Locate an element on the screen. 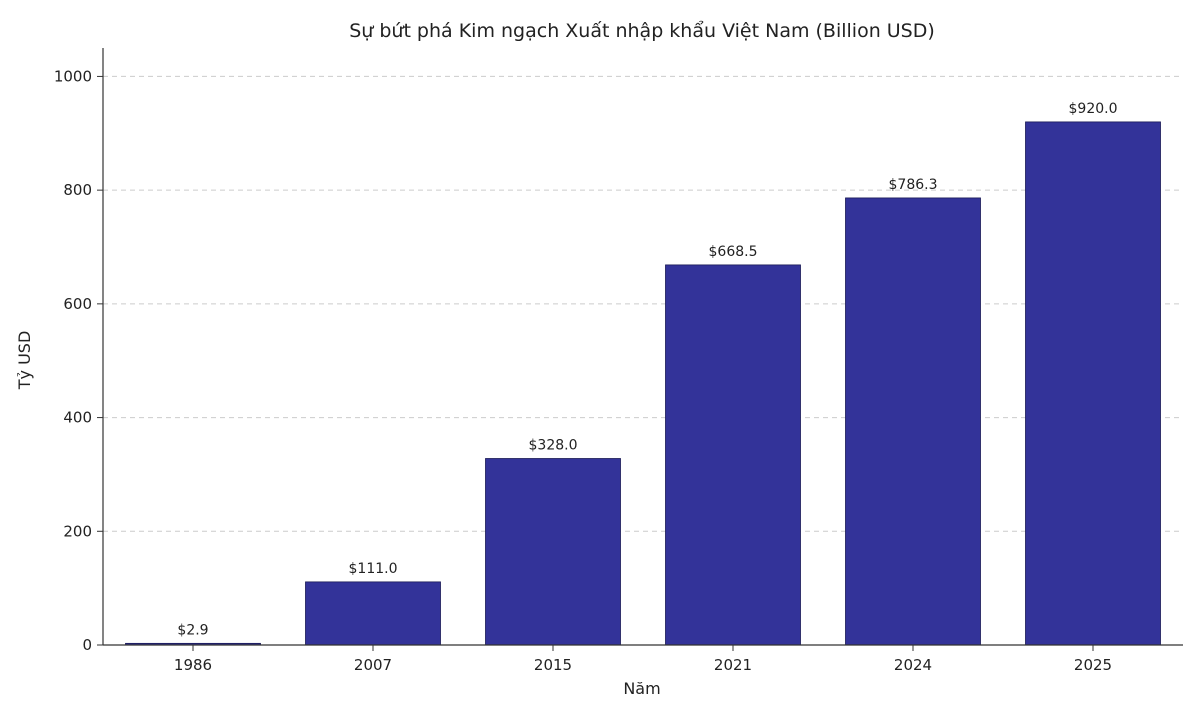  x-tick-label: 2021 is located at coordinates (733, 665).